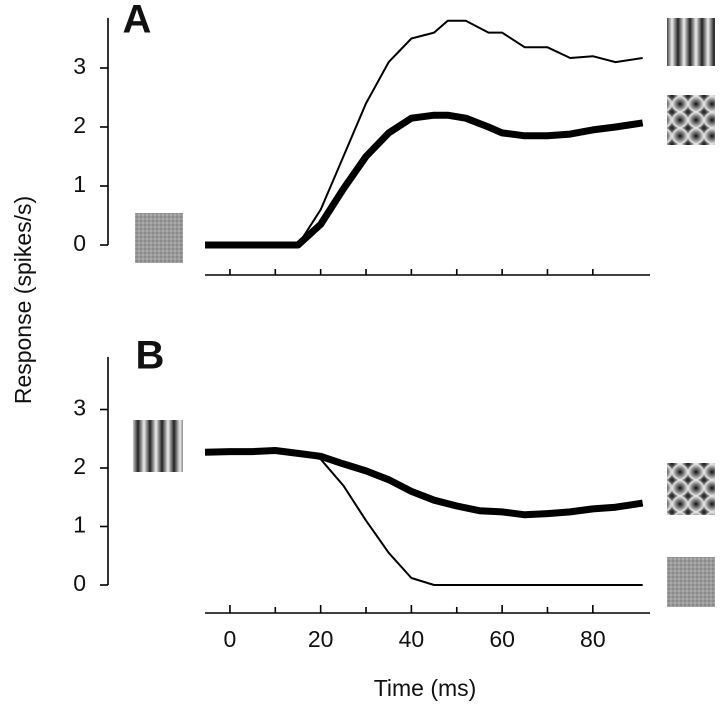  I want to click on x-tick-label: 60, so click(502, 639).